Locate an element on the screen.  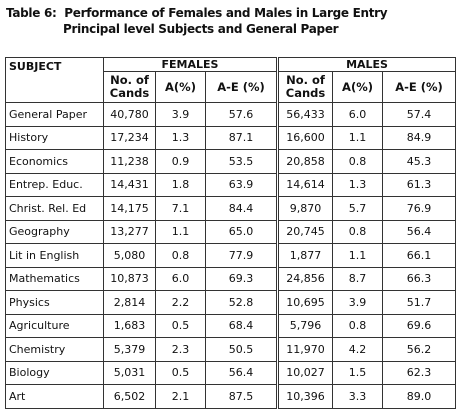
data-row: Chemistry 5,379 2.3 50.5 11,970 4.2 56.2 is located at coordinates (231, 349).